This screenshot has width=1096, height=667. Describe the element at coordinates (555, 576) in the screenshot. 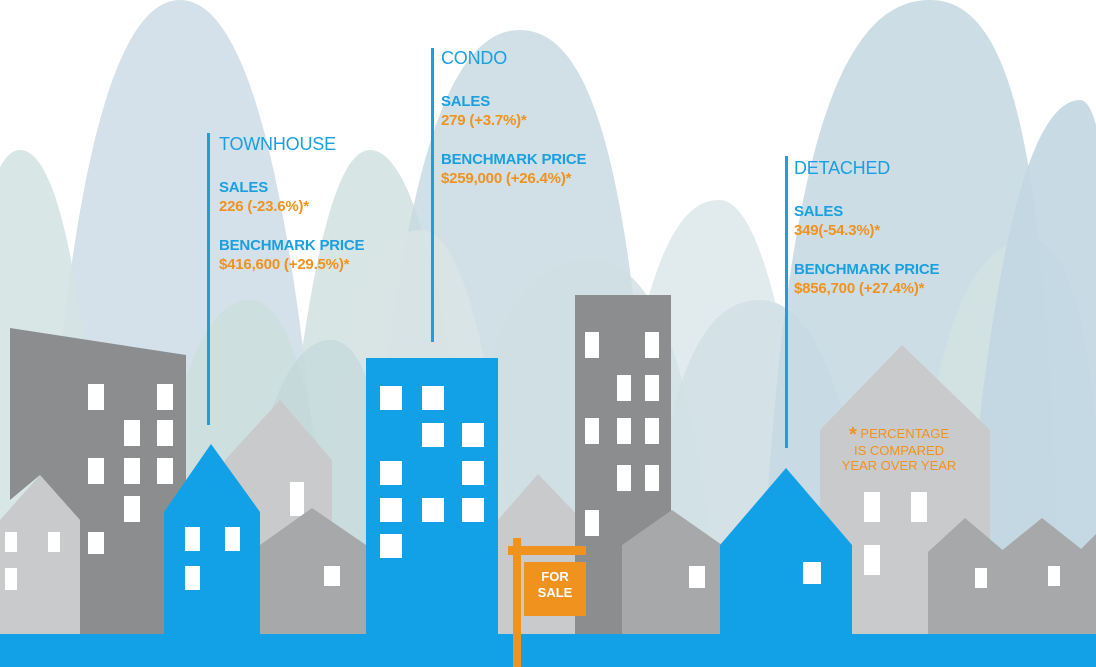

I see `sign-line-1: FOR` at that location.